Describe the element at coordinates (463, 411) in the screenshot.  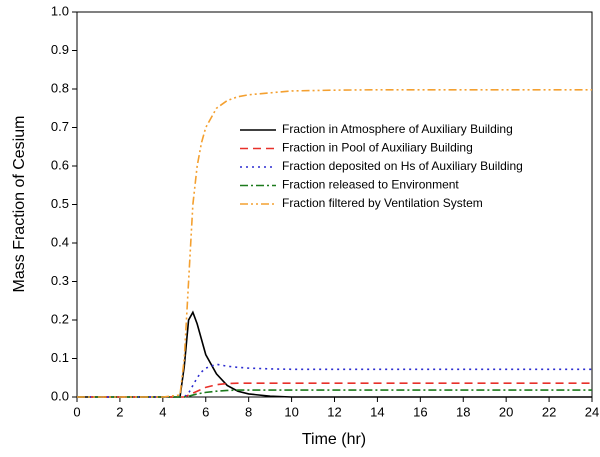
I see `x-tick-label: 18` at that location.